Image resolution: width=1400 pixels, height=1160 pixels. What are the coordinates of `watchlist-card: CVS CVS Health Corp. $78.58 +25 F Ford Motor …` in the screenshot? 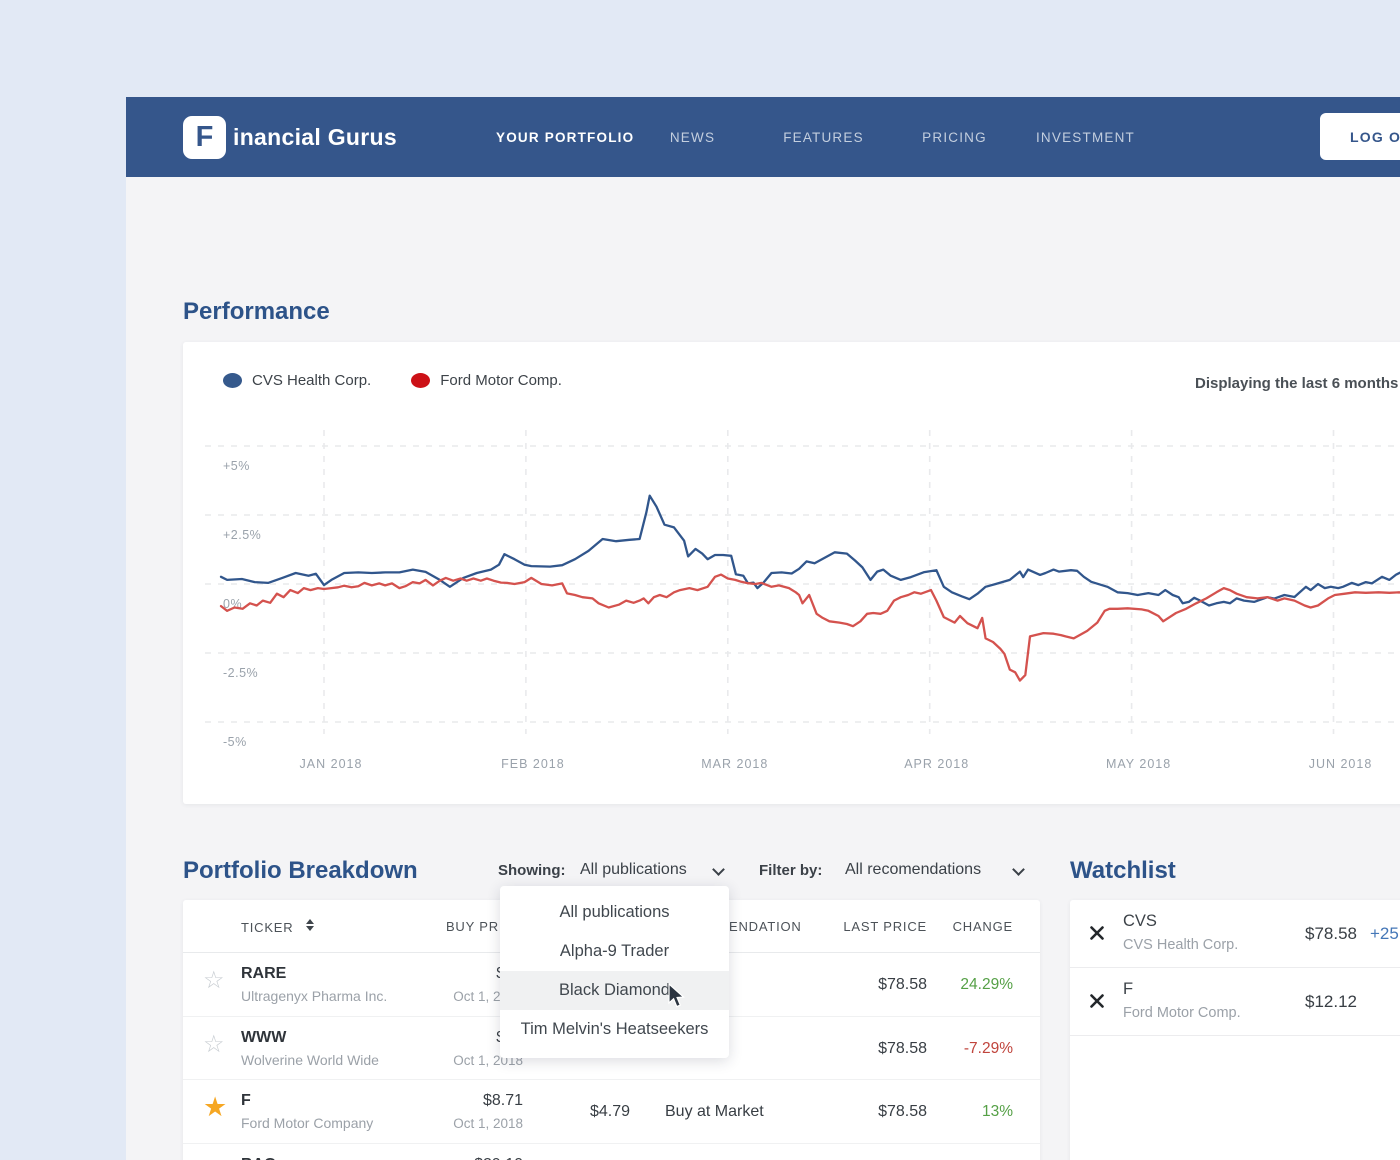 It's located at (1235, 1030).